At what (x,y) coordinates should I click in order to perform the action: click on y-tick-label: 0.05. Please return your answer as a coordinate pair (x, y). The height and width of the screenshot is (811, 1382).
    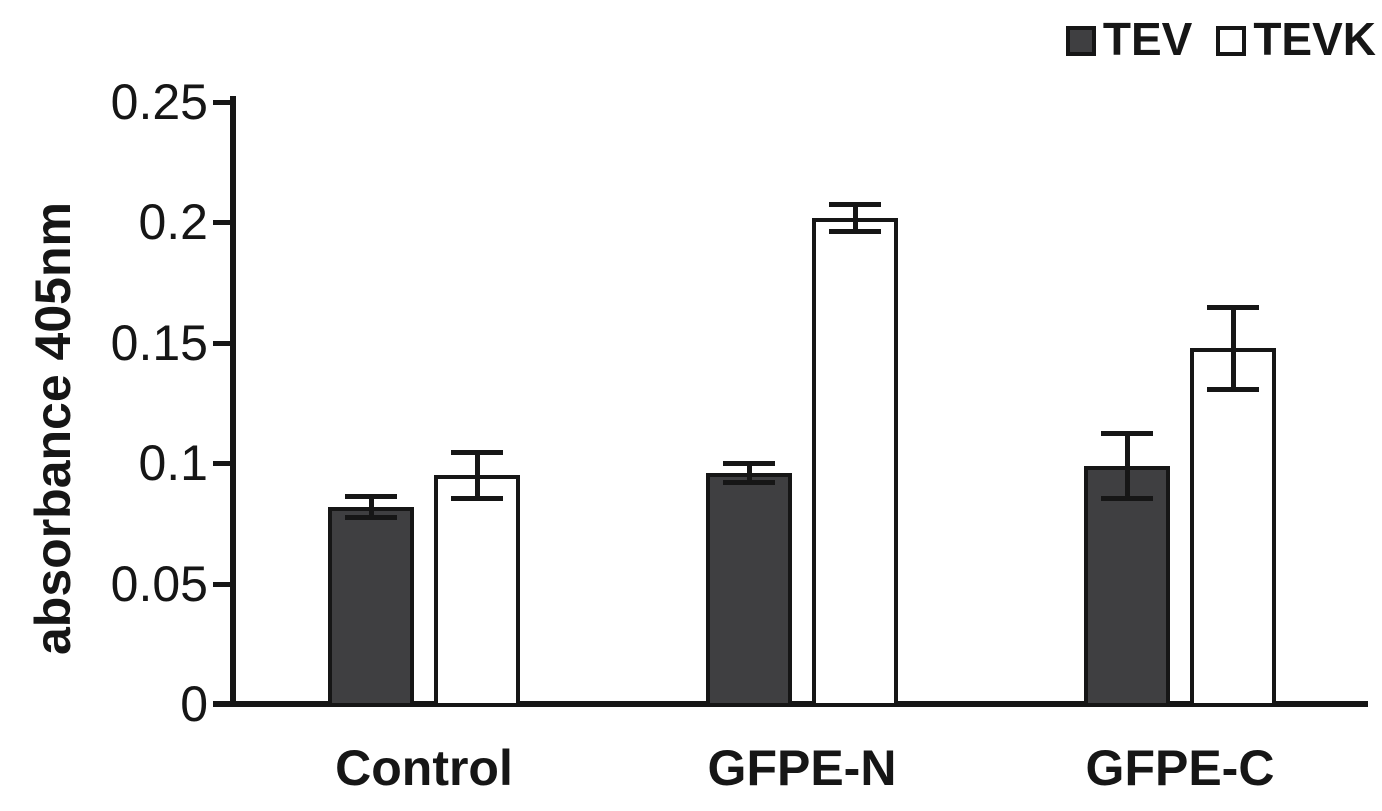
    Looking at the image, I should click on (159, 583).